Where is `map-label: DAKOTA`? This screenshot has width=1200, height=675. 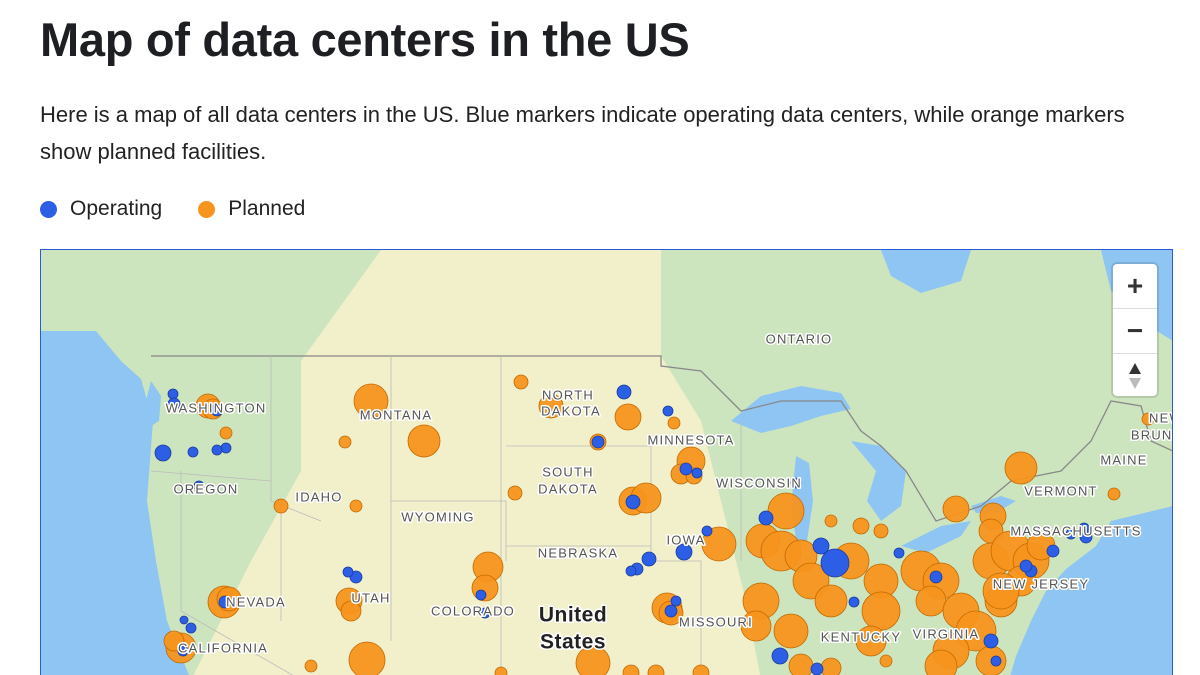
map-label: DAKOTA is located at coordinates (568, 488).